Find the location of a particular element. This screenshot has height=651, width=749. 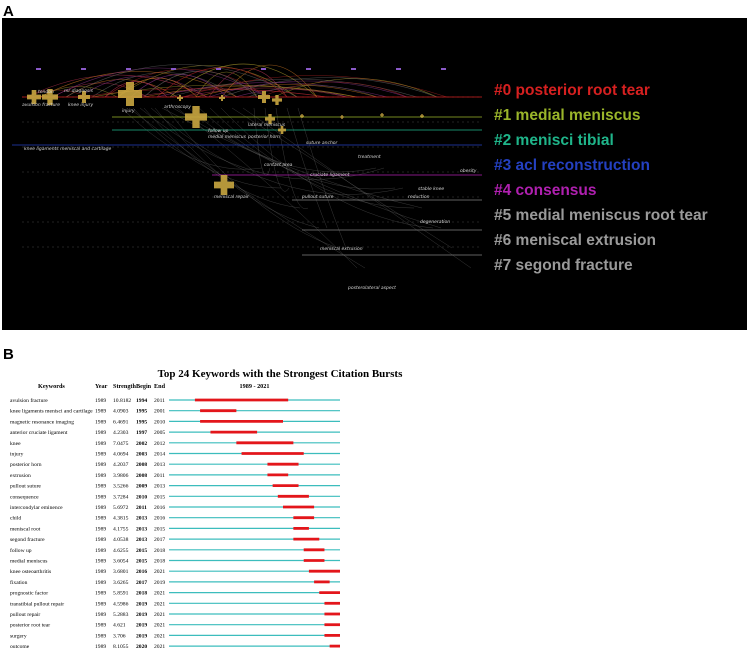

node-label: reduction is located at coordinates (419, 197).